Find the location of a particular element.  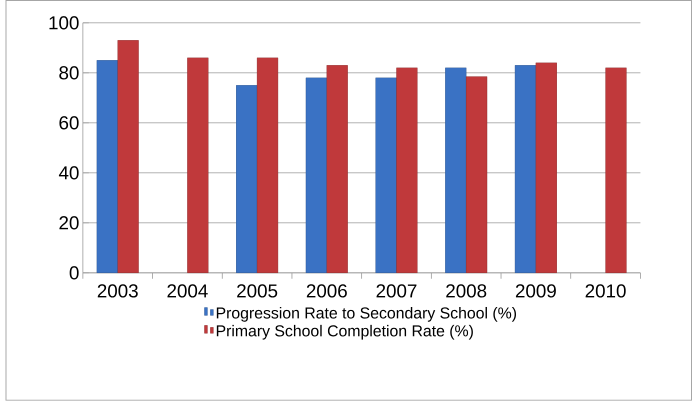

x-tick-label: 2010 is located at coordinates (606, 291).